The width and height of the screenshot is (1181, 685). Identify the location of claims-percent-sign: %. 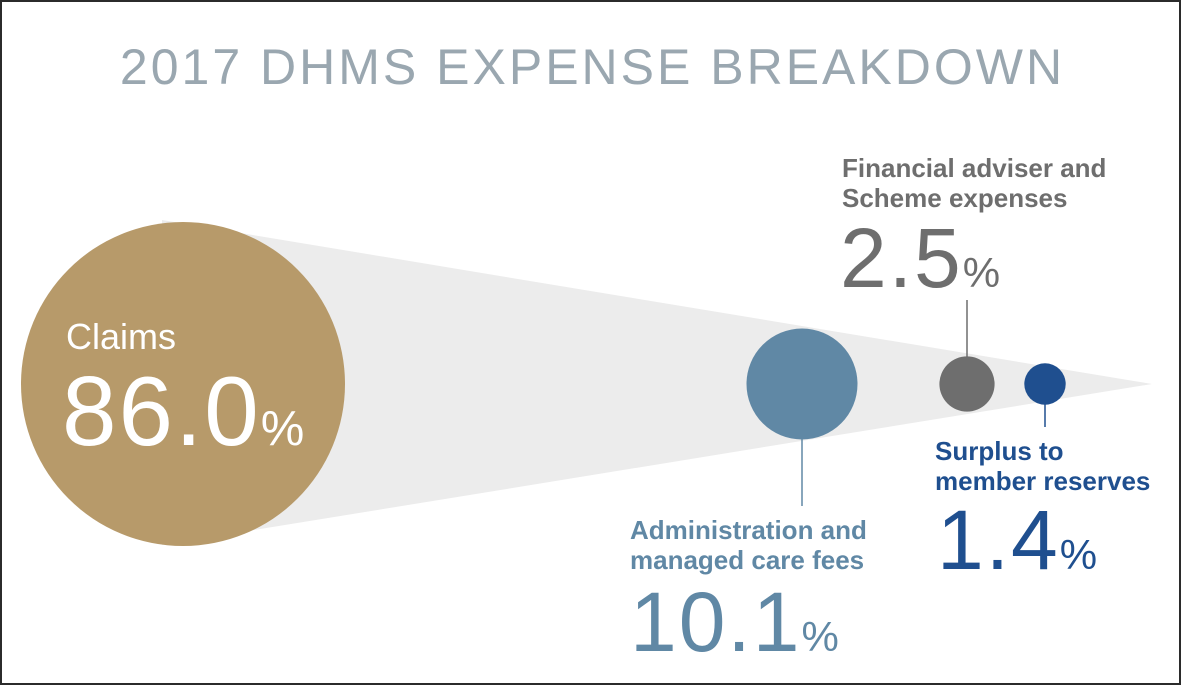
(282, 429).